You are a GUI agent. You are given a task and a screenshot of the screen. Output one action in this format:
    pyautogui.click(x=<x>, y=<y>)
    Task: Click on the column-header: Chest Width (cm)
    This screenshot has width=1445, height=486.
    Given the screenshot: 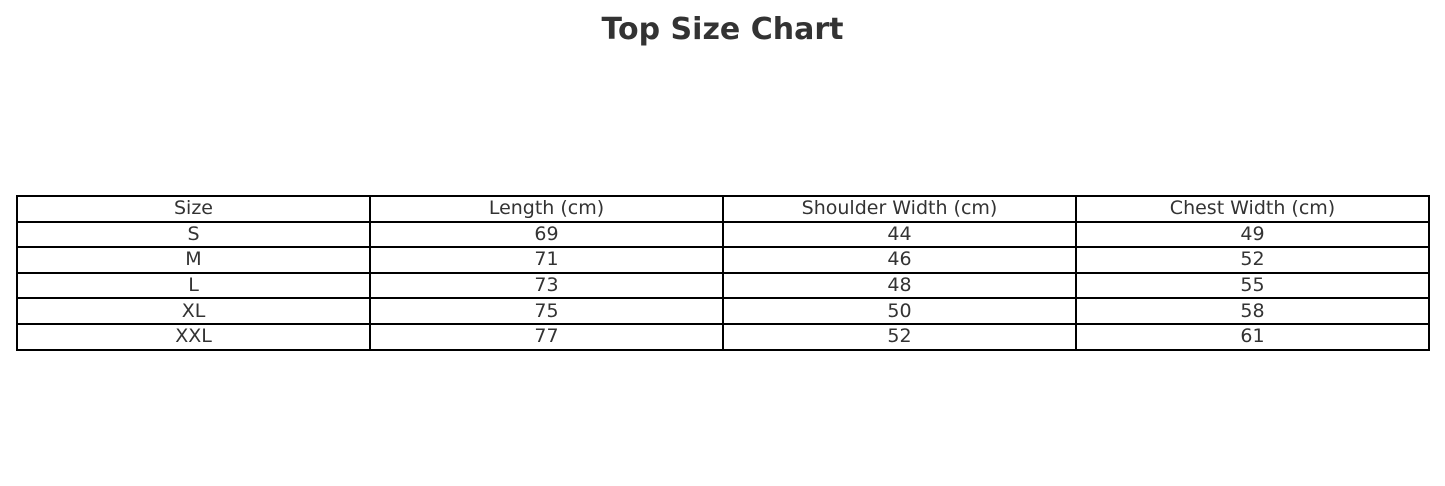 What is the action you would take?
    pyautogui.click(x=1252, y=209)
    